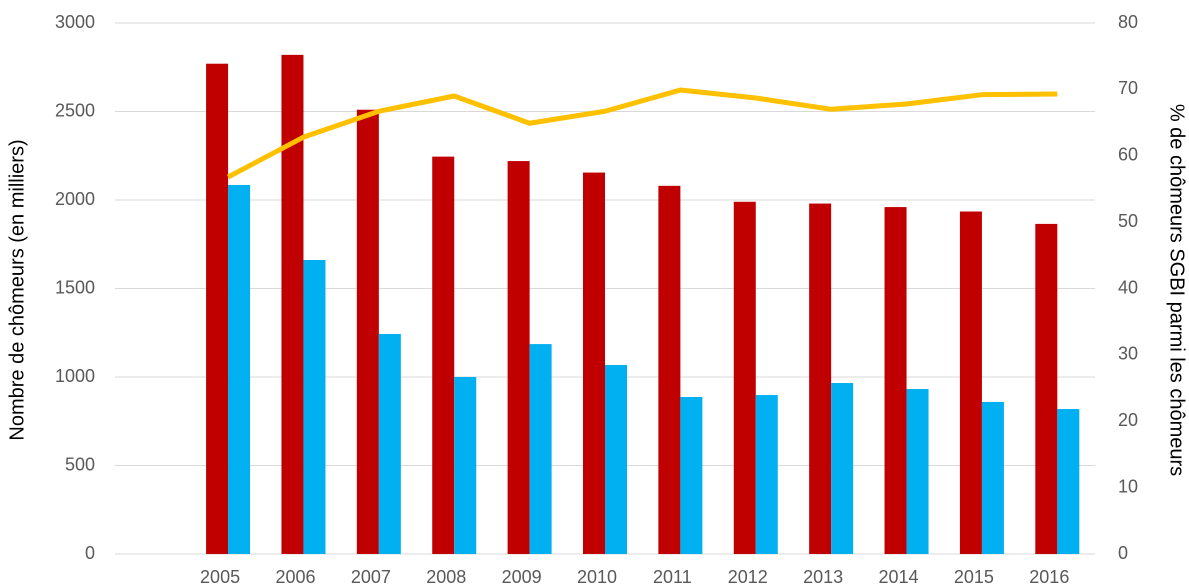  I want to click on x-tick-label: 2007, so click(371, 576).